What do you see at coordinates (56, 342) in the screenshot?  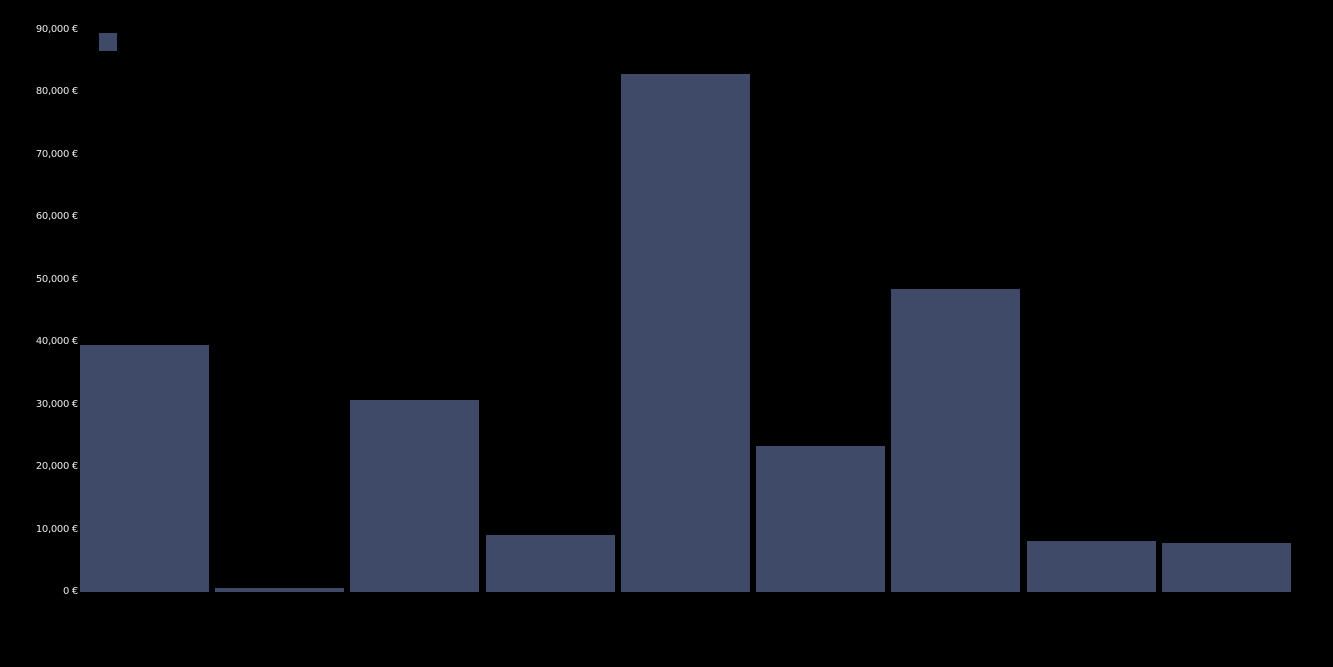 I see `y-axis-tick-label: 40,000 €` at bounding box center [56, 342].